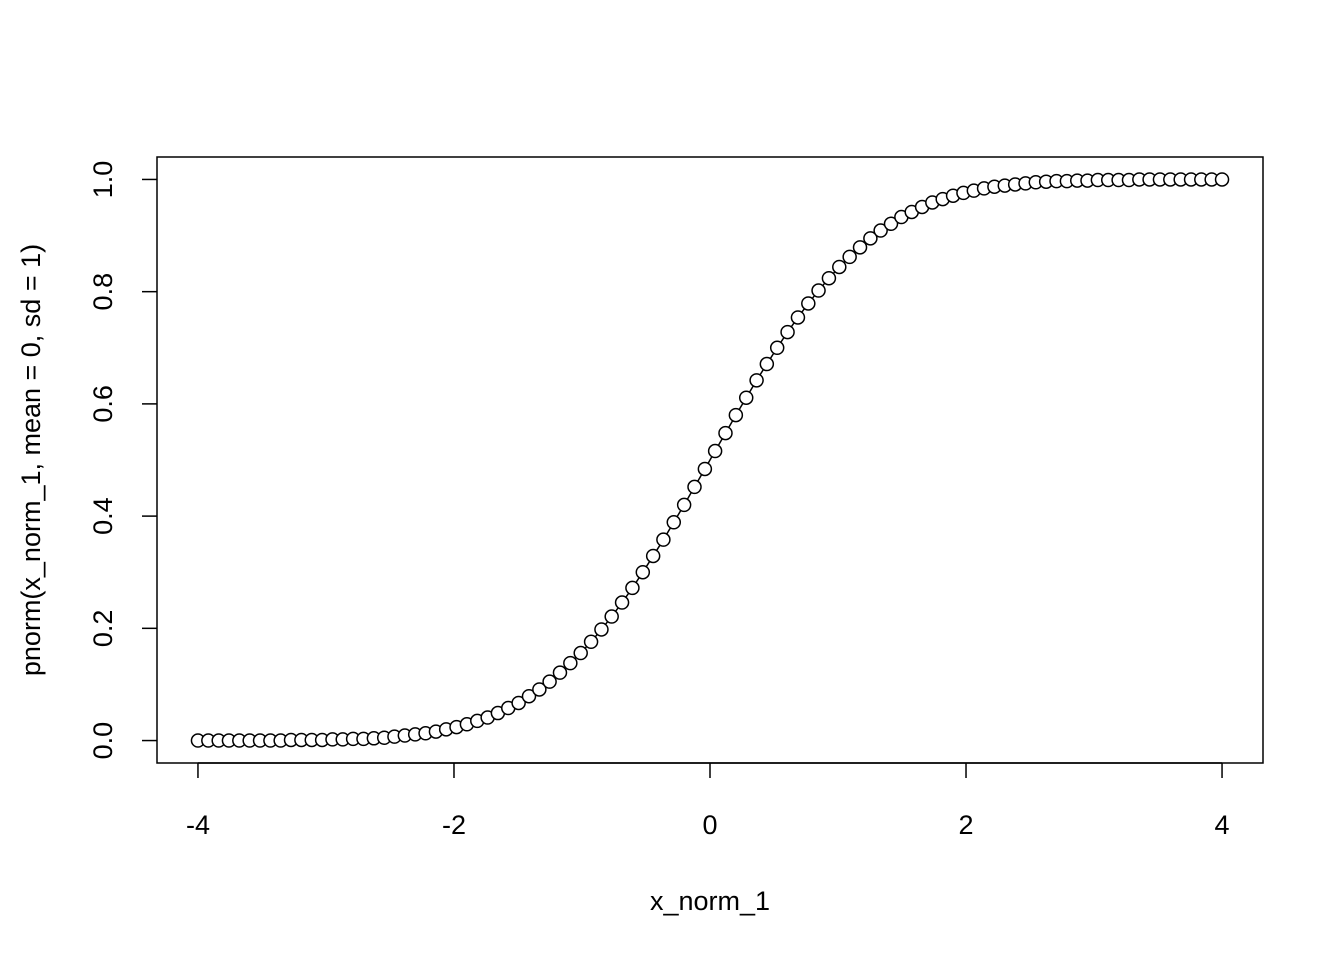 The image size is (1344, 960). I want to click on x-tick-label: 4, so click(1222, 825).